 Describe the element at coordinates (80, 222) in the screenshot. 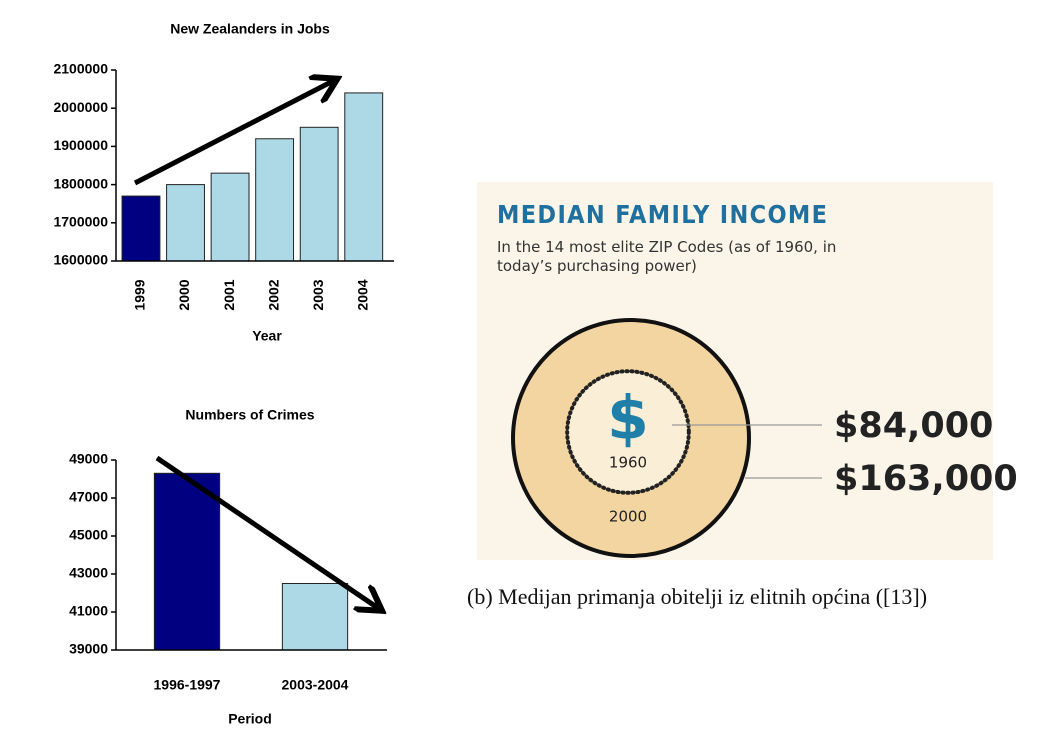

I see `y-tick-label: 1700000` at that location.